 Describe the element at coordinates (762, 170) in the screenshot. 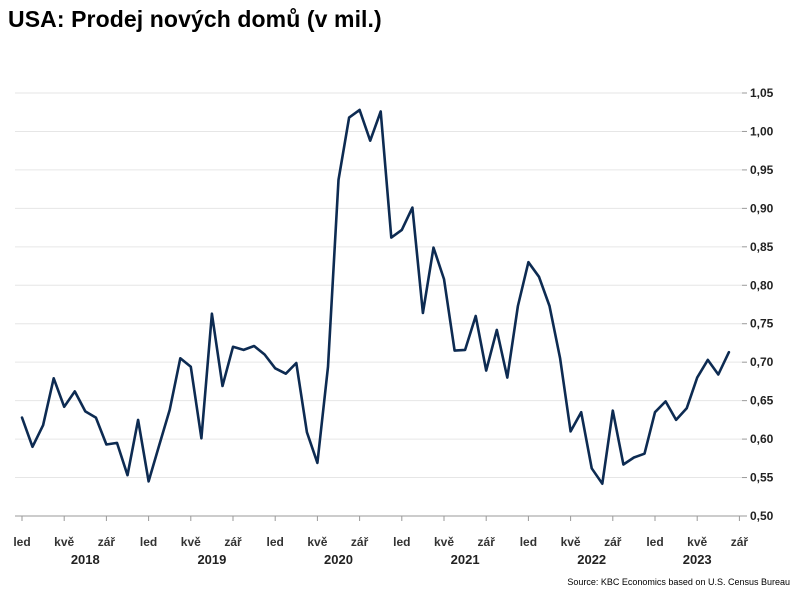

I see `y-tick-label: 0,95` at that location.